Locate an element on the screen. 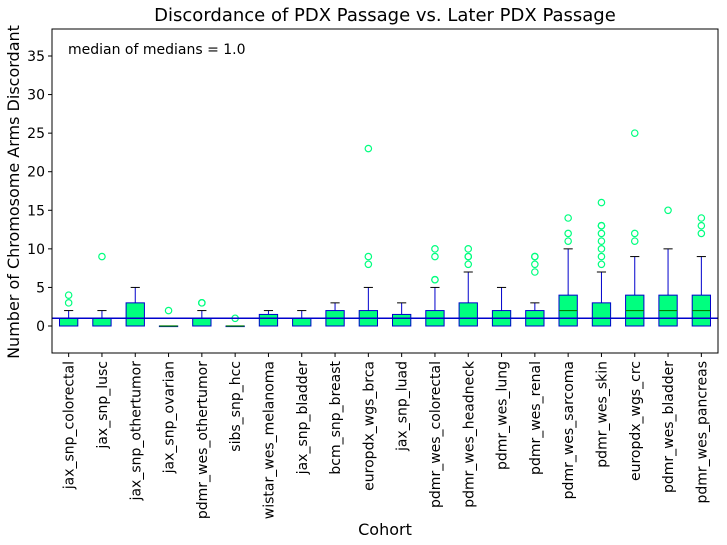 The width and height of the screenshot is (727, 545). y-tick-label: 35 is located at coordinates (36, 57).